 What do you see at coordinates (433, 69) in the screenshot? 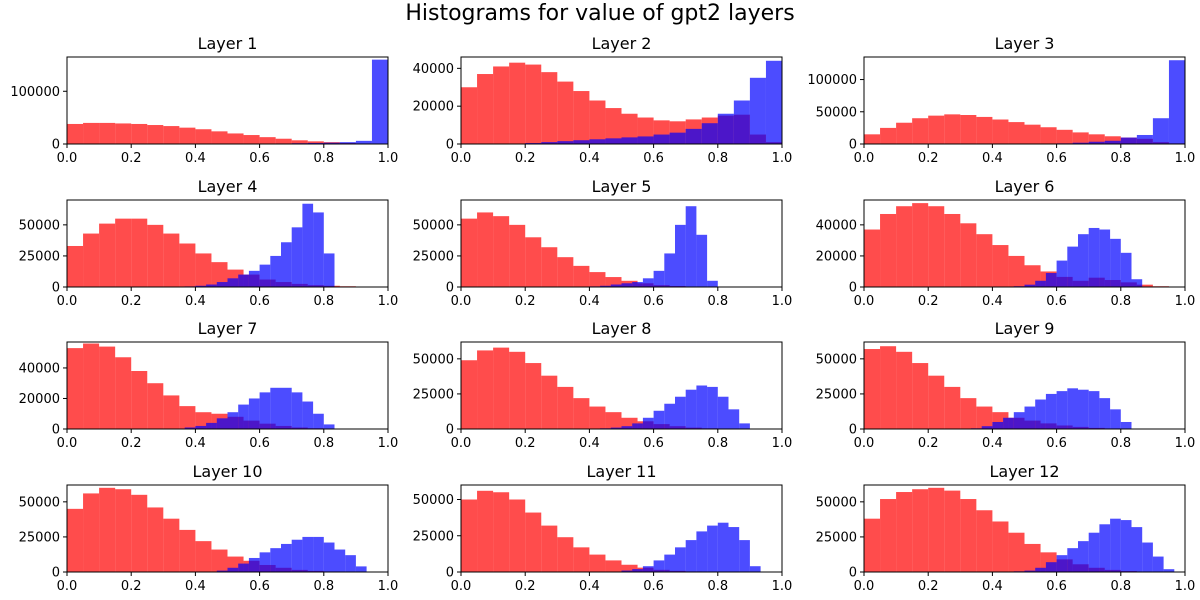
I see `y-tick-label: 40000` at bounding box center [433, 69].